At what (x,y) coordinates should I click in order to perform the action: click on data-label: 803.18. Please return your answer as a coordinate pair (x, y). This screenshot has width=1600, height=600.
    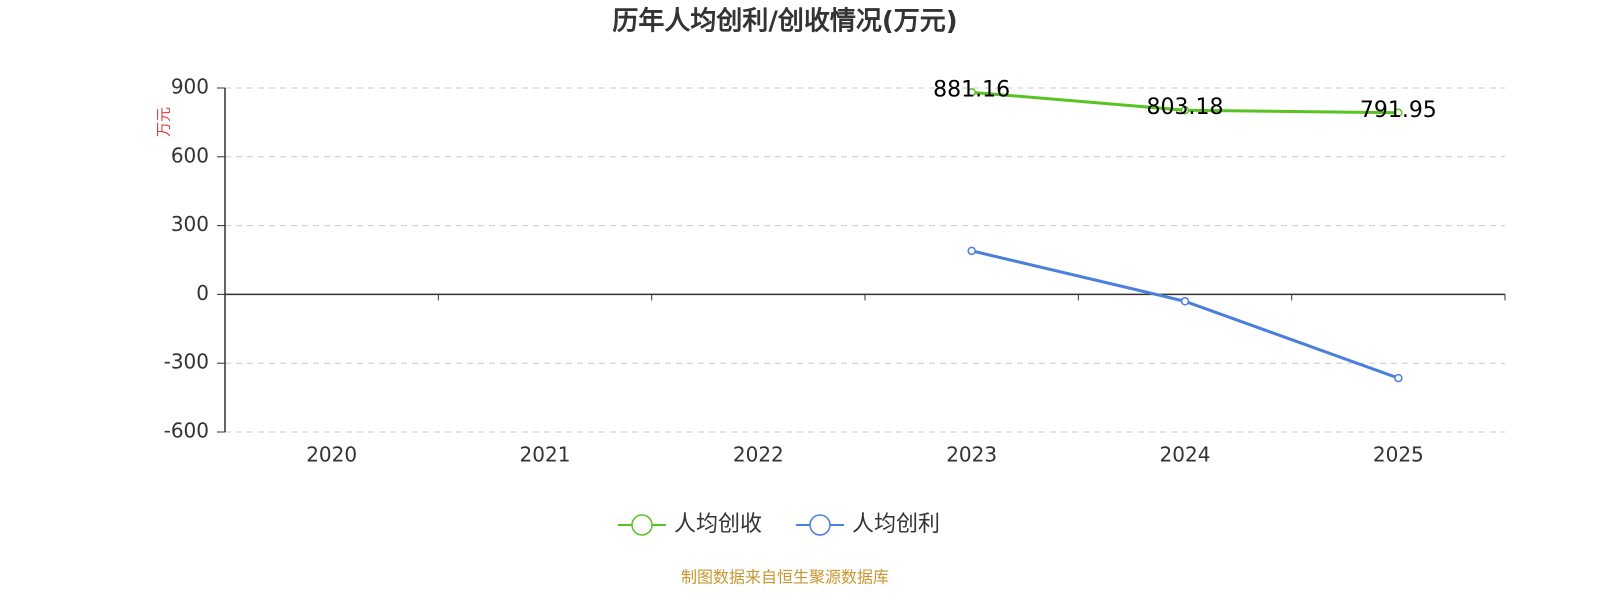
    Looking at the image, I should click on (1185, 107).